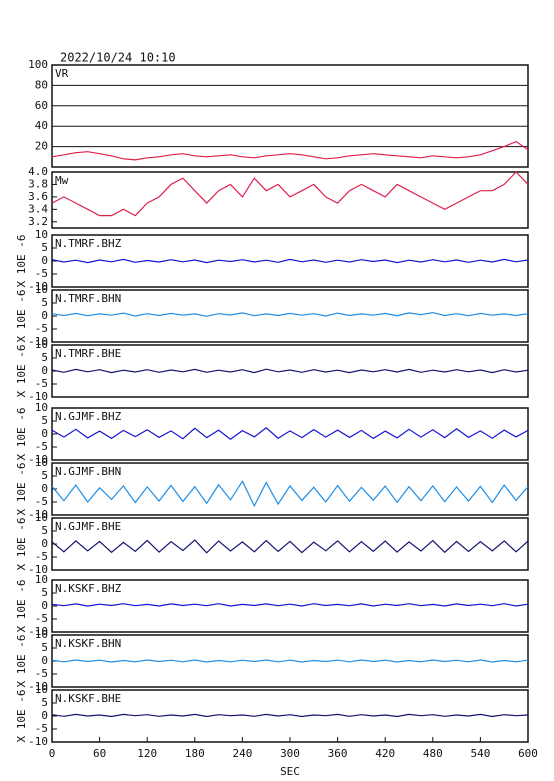 This screenshot has width=554, height=781. Describe the element at coordinates (242, 753) in the screenshot. I see `x-tick-label: 240` at that location.